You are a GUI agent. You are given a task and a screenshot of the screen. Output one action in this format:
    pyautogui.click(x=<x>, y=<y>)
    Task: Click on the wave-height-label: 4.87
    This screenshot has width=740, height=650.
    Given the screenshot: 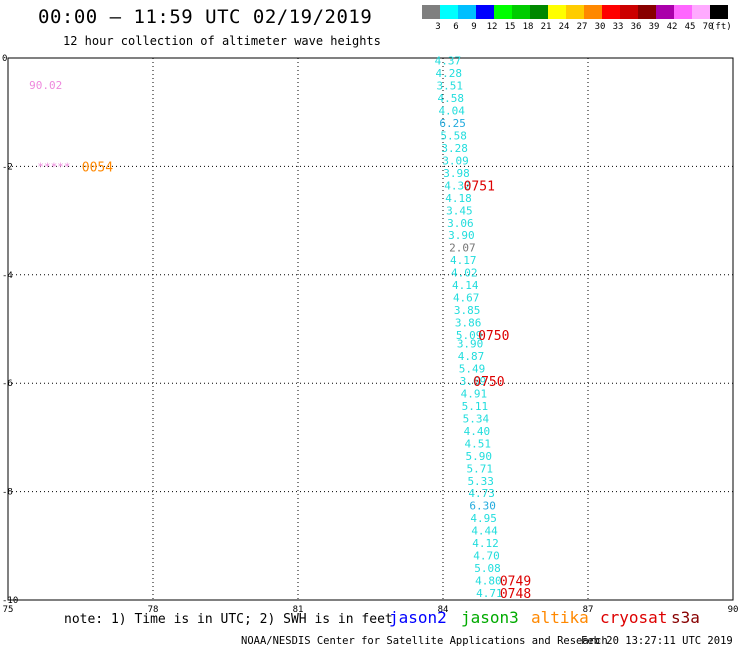 What is the action you would take?
    pyautogui.click(x=471, y=356)
    